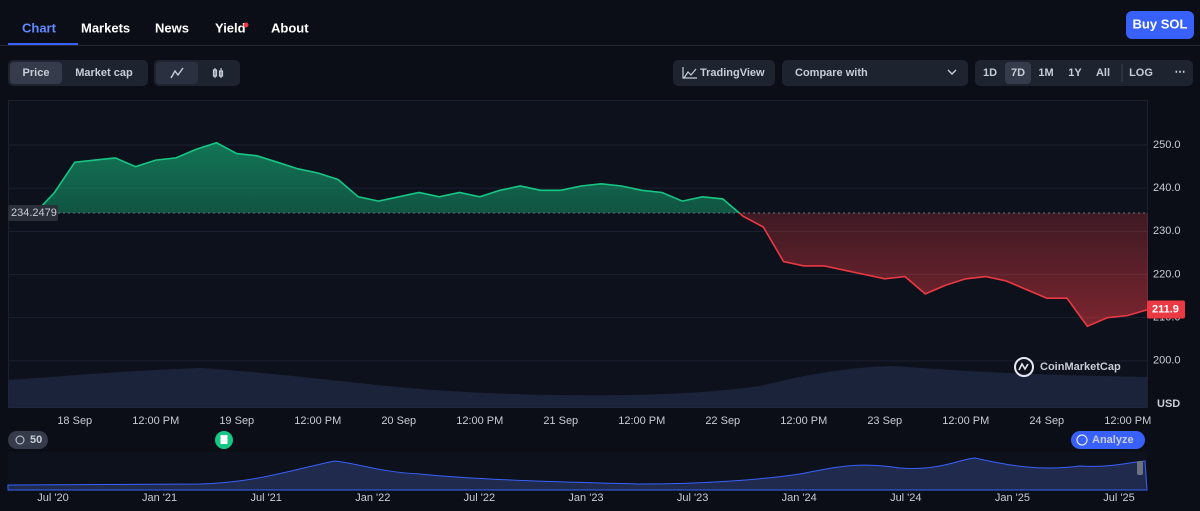 Image resolution: width=1200 pixels, height=511 pixels. I want to click on x-tick-label: 23 Sep, so click(884, 421).